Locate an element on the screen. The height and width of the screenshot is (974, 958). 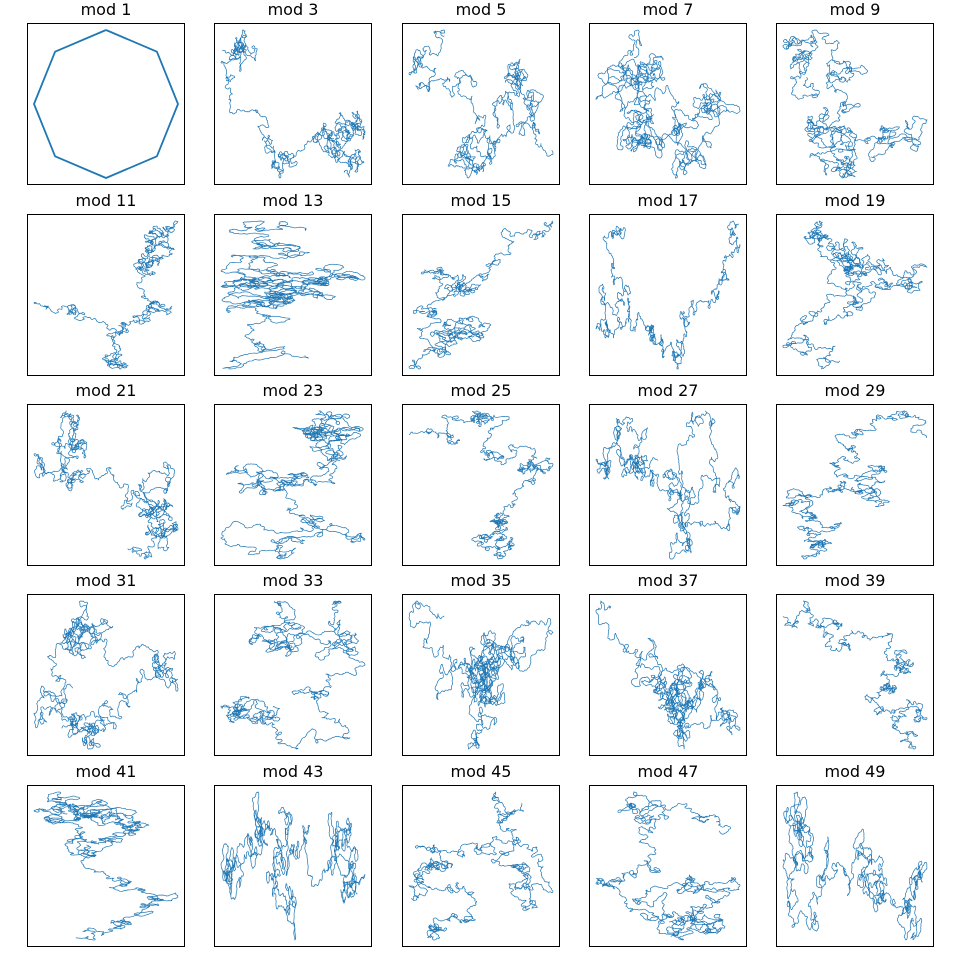
subplot: mod 7 is located at coordinates (668, 93).